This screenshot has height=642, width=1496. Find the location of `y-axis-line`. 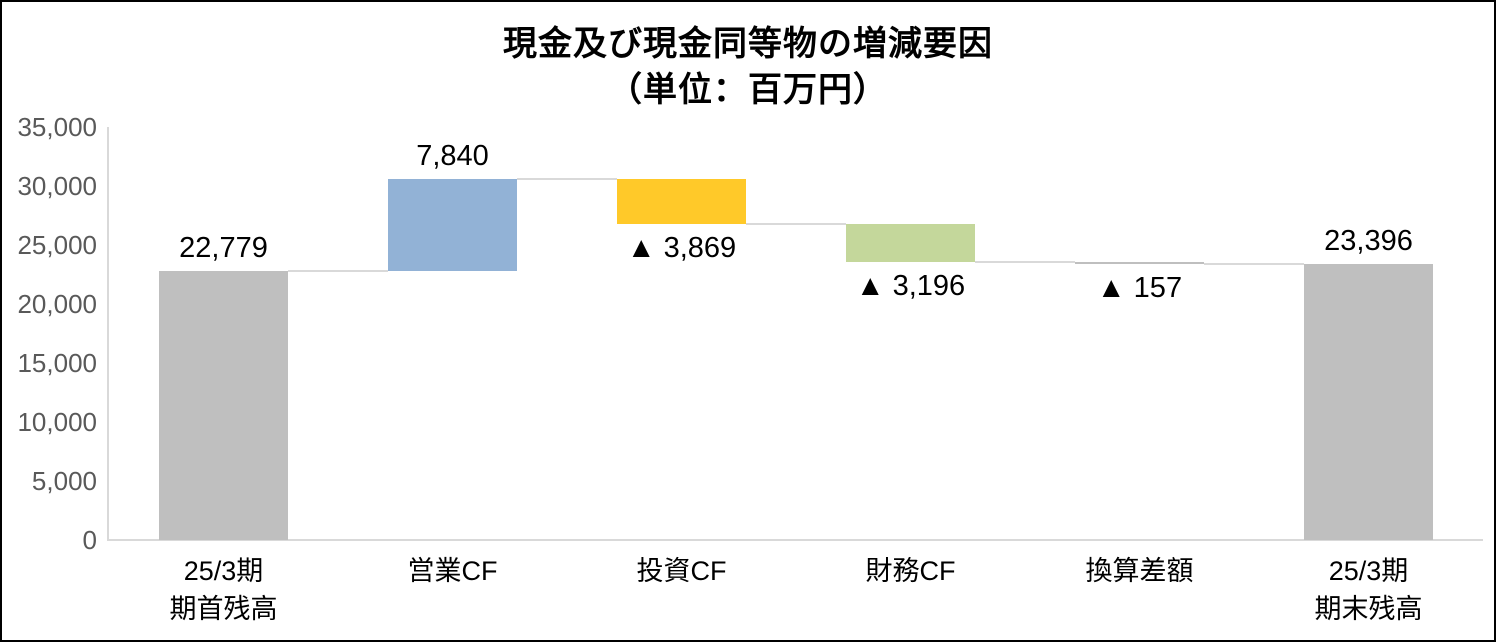

y-axis-line is located at coordinates (108, 333).